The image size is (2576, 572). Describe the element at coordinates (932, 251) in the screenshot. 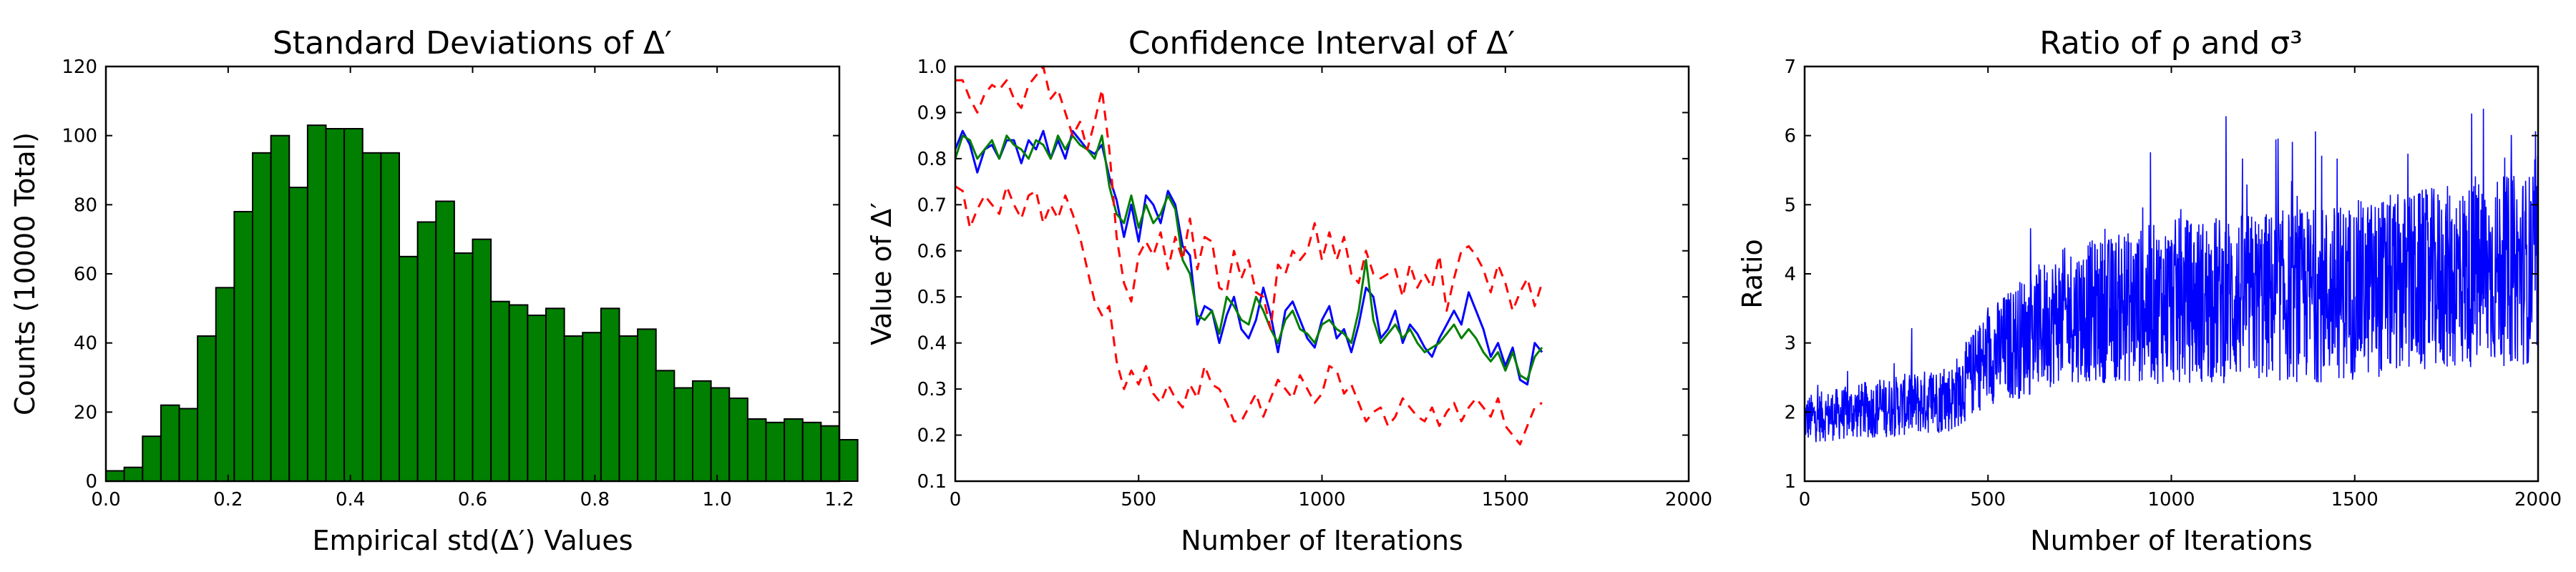

I see `y-tick-label: 0.6` at that location.